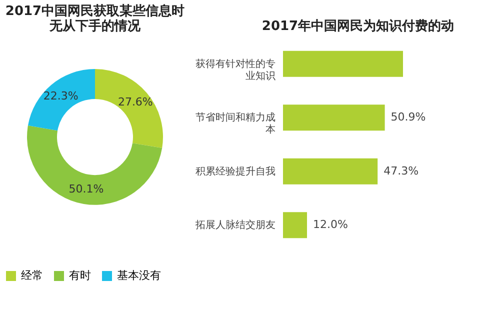  What do you see at coordinates (401, 171) in the screenshot?
I see `data-label: 47.3%` at bounding box center [401, 171].